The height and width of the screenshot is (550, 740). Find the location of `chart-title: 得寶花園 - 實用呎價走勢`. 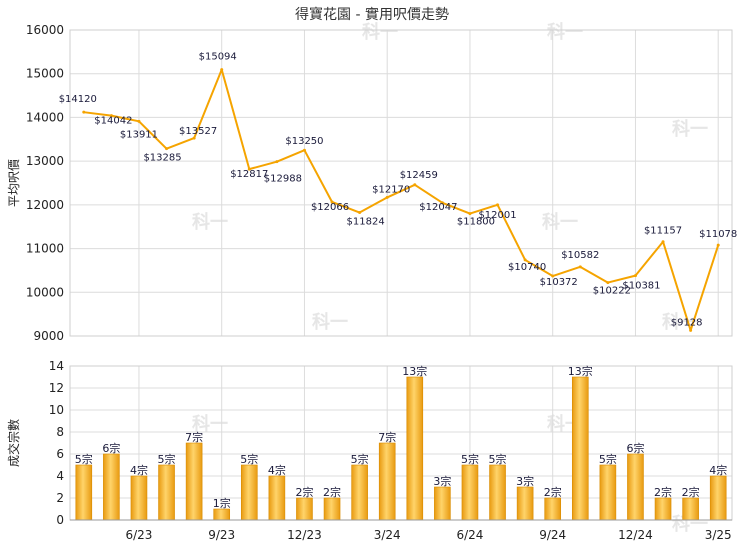

chart-title: 得寶花園 - 實用呎價走勢 is located at coordinates (372, 14).